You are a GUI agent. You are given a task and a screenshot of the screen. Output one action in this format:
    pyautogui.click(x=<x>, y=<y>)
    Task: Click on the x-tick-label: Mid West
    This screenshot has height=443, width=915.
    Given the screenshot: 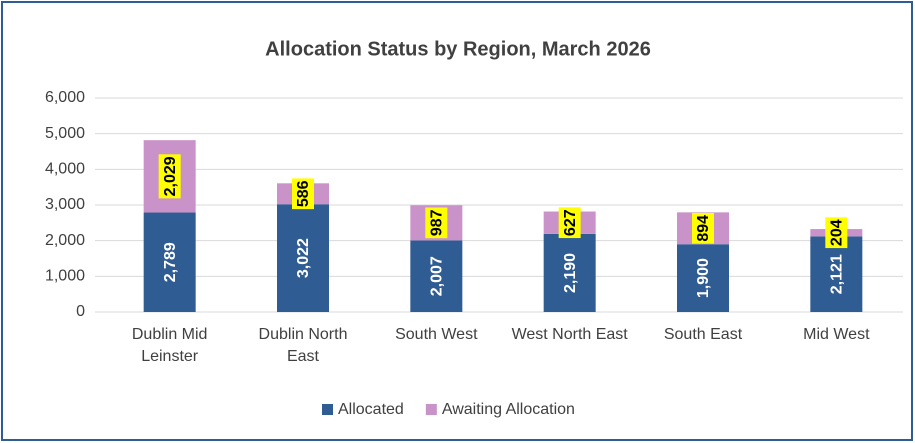 What is the action you would take?
    pyautogui.click(x=836, y=334)
    